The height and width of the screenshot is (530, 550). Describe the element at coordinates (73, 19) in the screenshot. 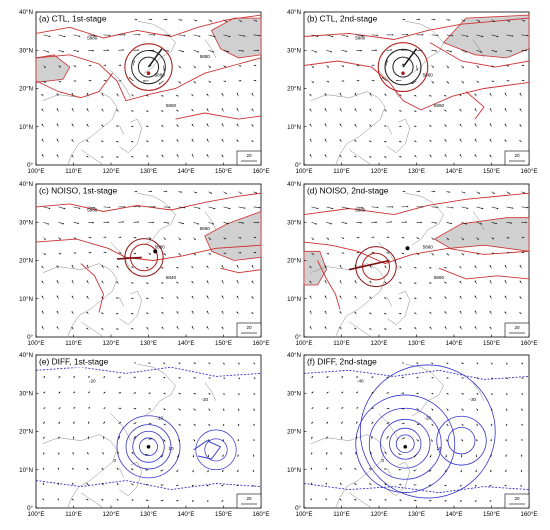

I see `panel-title: (a) CTL, 1st-stage` at that location.